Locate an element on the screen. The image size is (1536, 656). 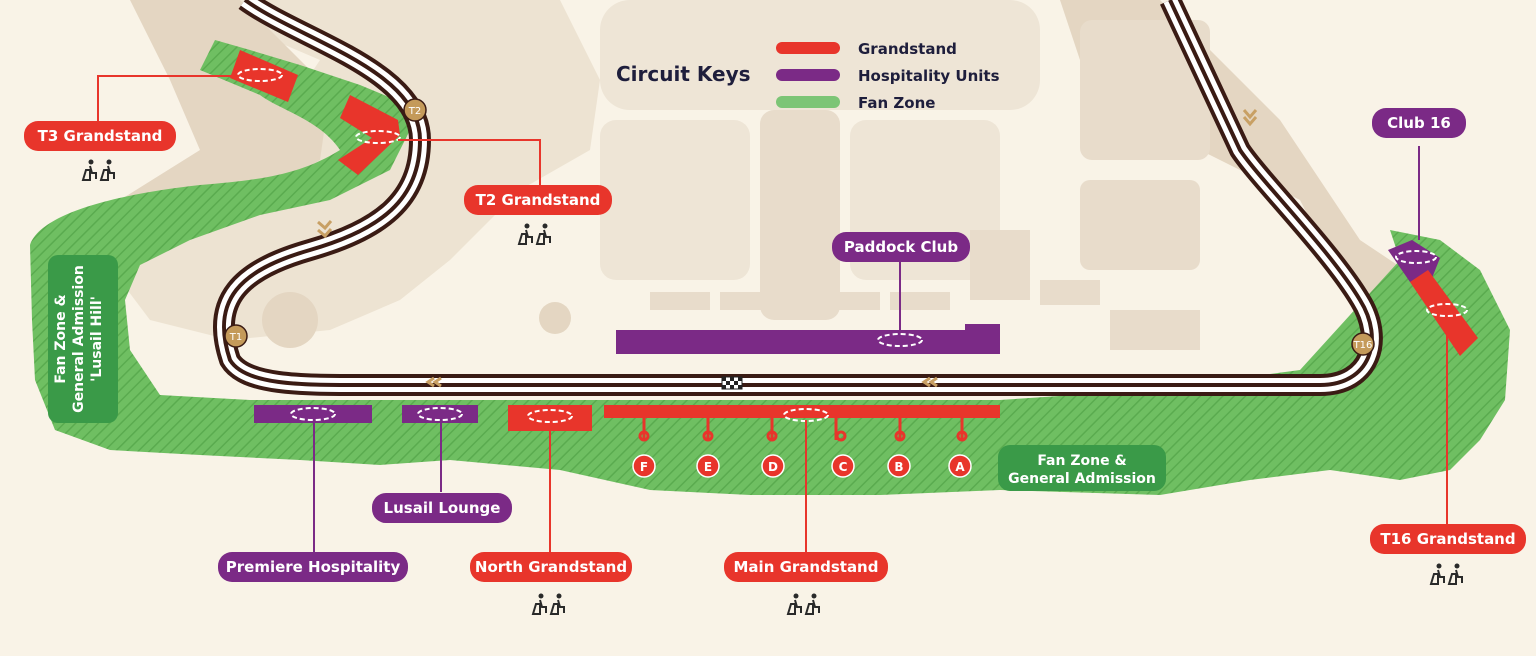
svg-text: B is located at coordinates (898, 467).